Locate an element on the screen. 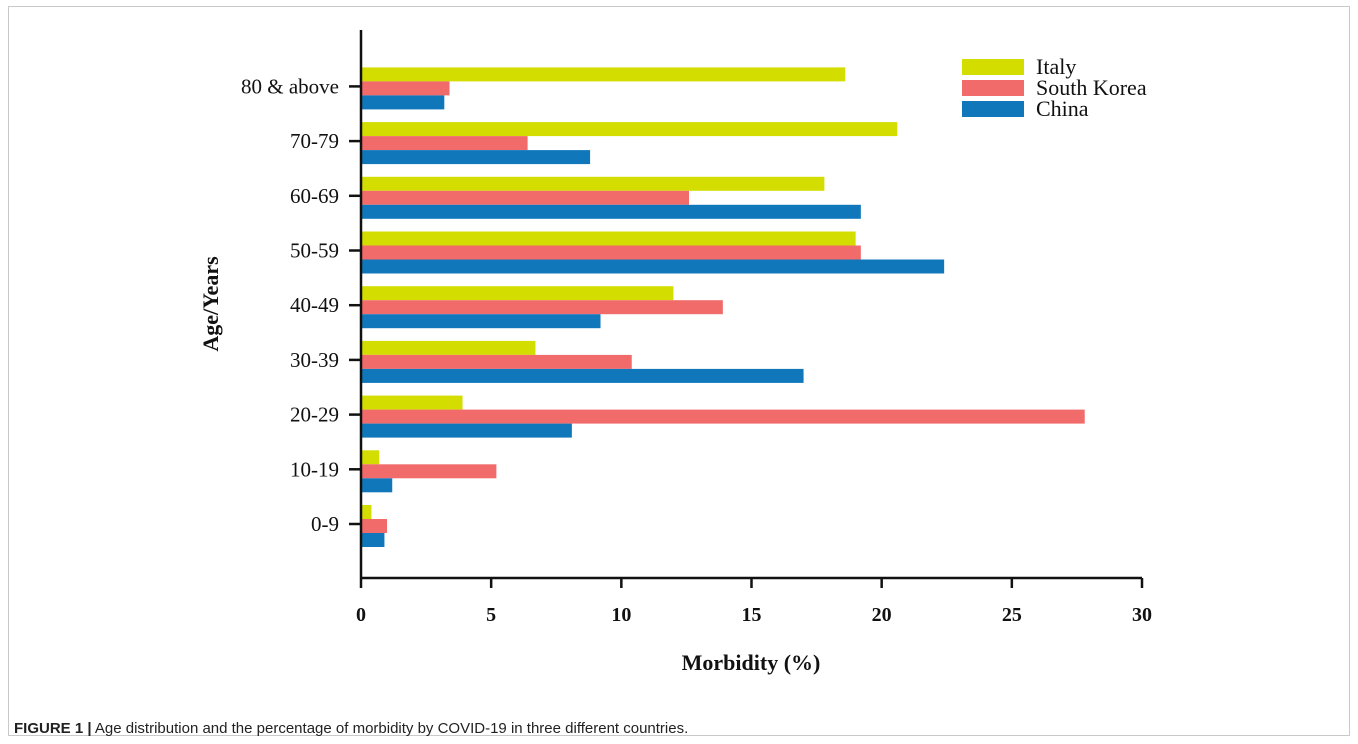 The width and height of the screenshot is (1358, 744). bar-china-80-above is located at coordinates (403, 102).